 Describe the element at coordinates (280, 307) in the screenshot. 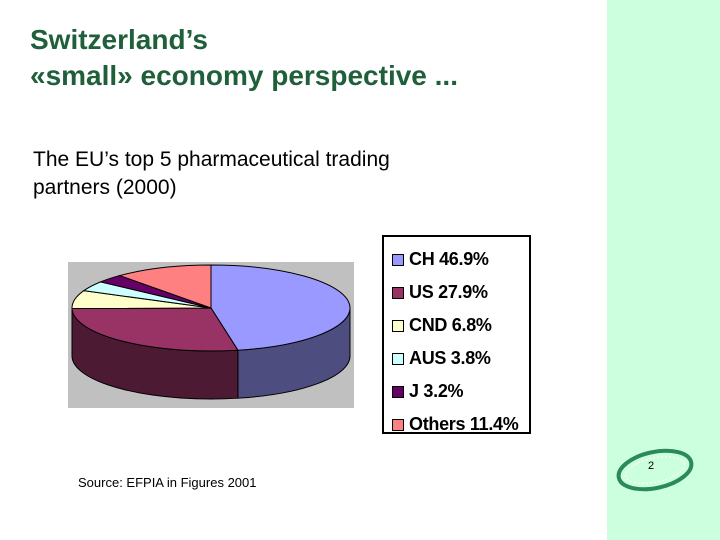

I see `pie-slice-ch` at that location.